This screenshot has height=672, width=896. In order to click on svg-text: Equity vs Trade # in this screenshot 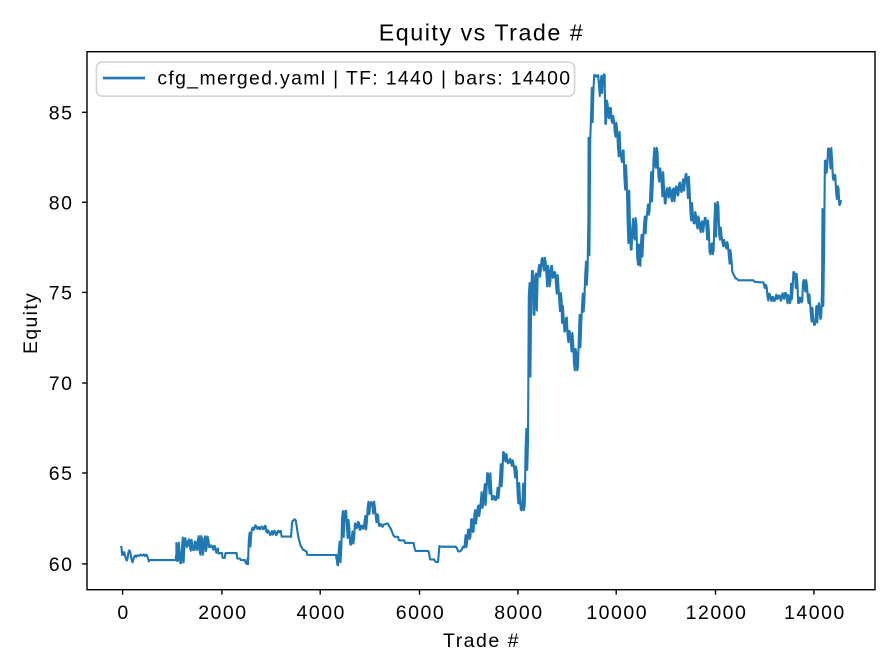, I will do `click(482, 32)`.